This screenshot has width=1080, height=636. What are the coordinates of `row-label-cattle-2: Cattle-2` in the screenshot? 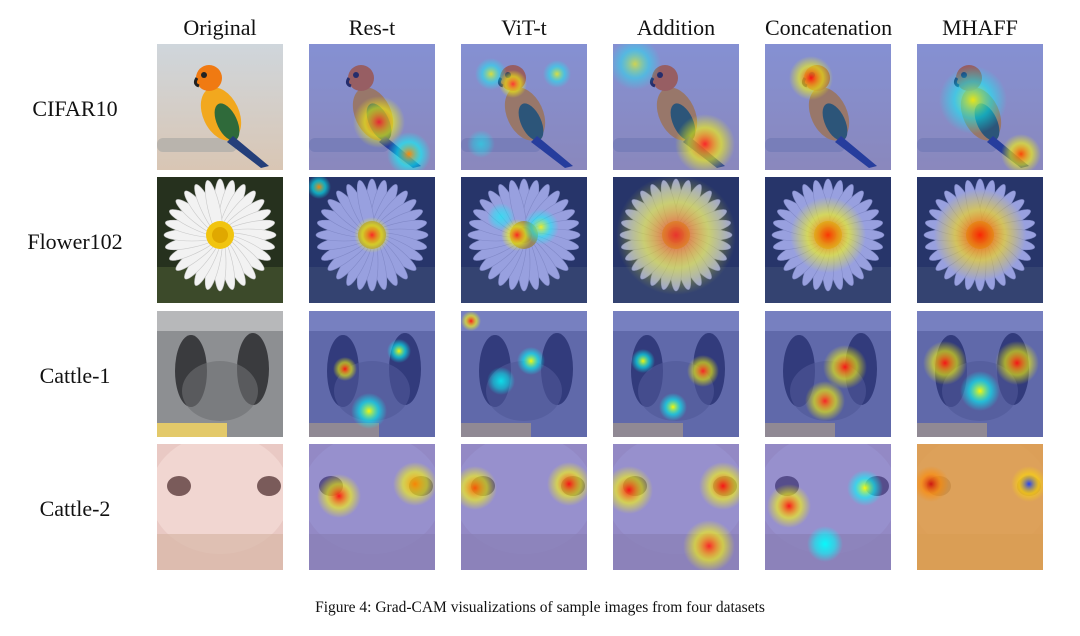 It's located at (75, 508).